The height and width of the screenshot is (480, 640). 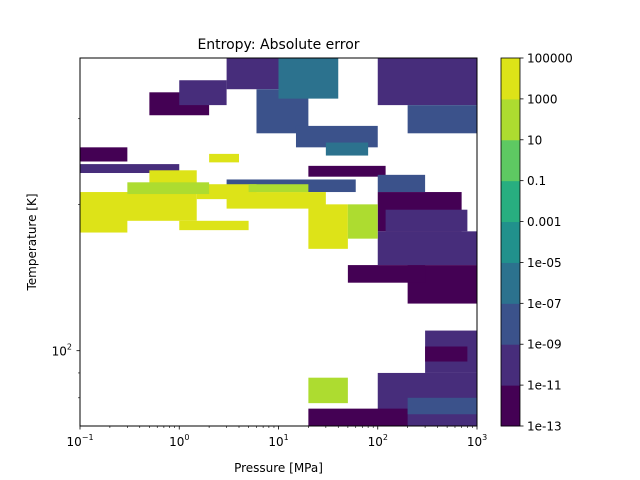 What do you see at coordinates (278, 468) in the screenshot?
I see `x-axis-label: Pressure [MPa]` at bounding box center [278, 468].